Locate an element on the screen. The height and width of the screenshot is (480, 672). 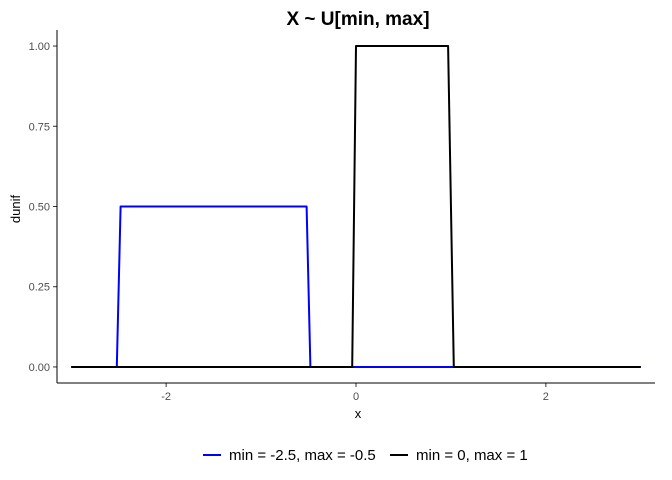
x-tick-label: 2 is located at coordinates (546, 397).